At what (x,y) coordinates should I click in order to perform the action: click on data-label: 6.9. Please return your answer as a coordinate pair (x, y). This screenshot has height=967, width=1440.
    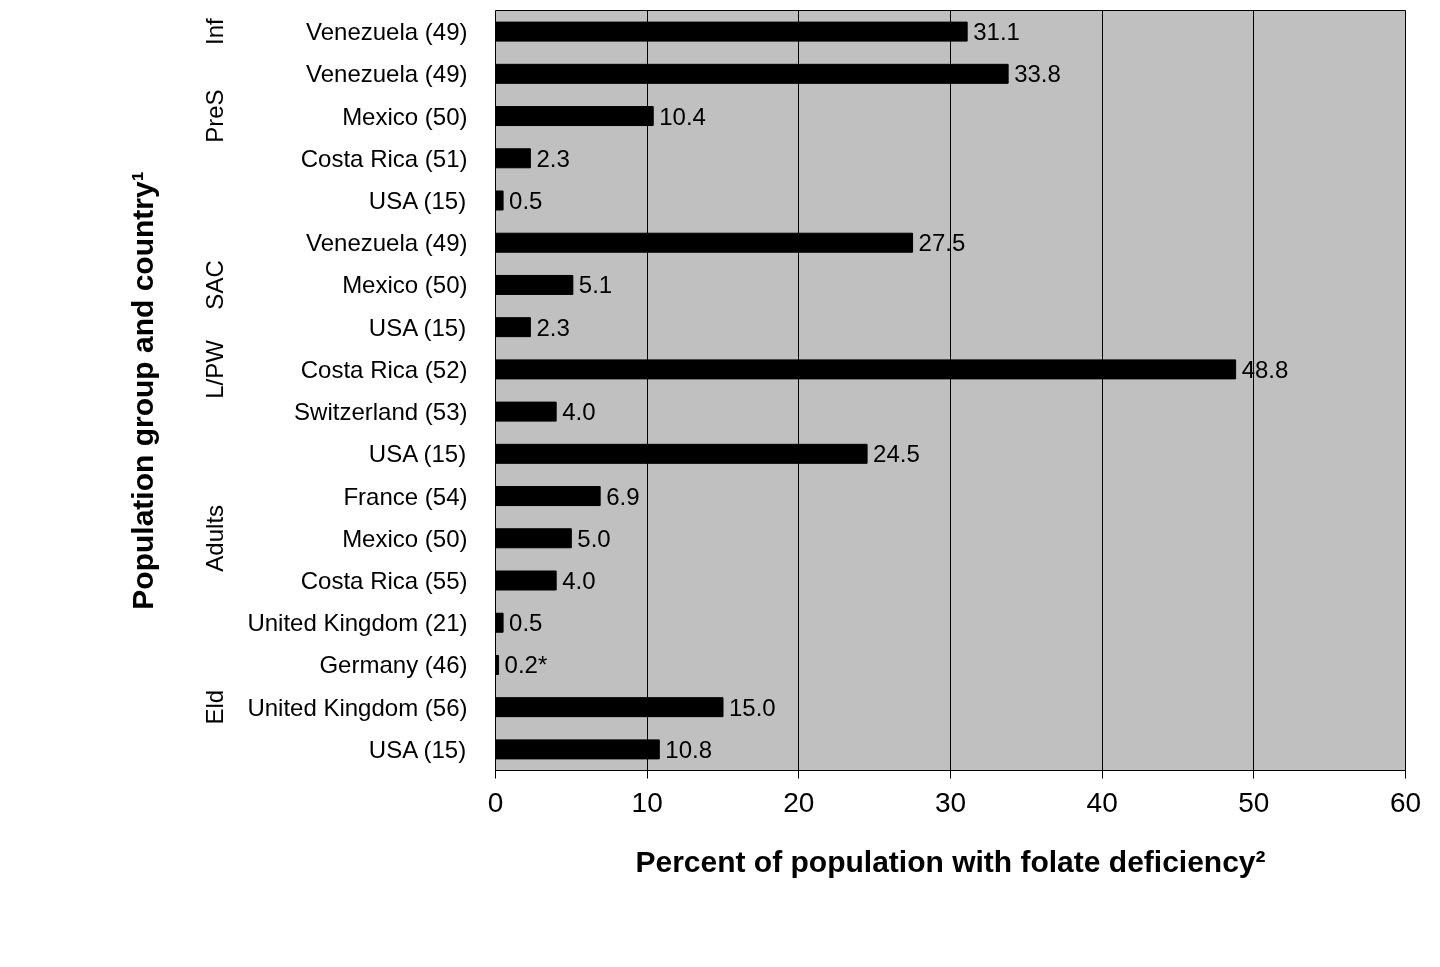
    Looking at the image, I should click on (623, 496).